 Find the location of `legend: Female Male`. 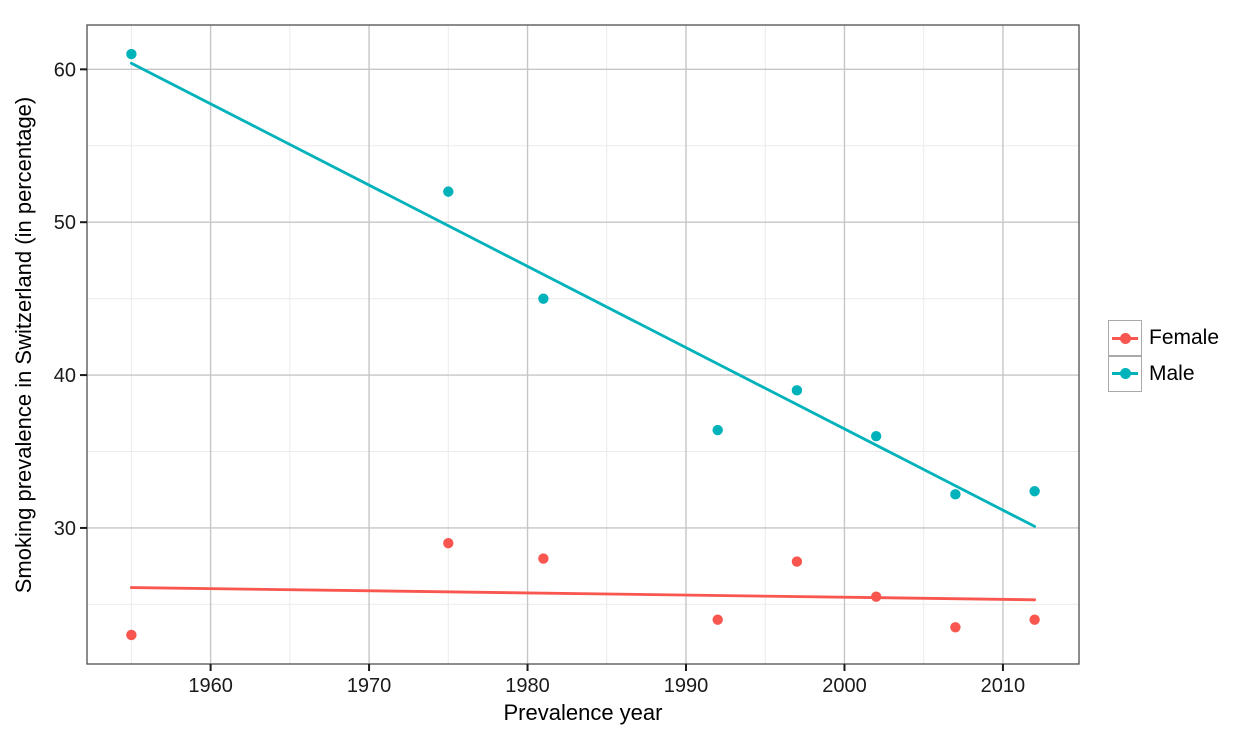

legend: Female Male is located at coordinates (1163, 356).